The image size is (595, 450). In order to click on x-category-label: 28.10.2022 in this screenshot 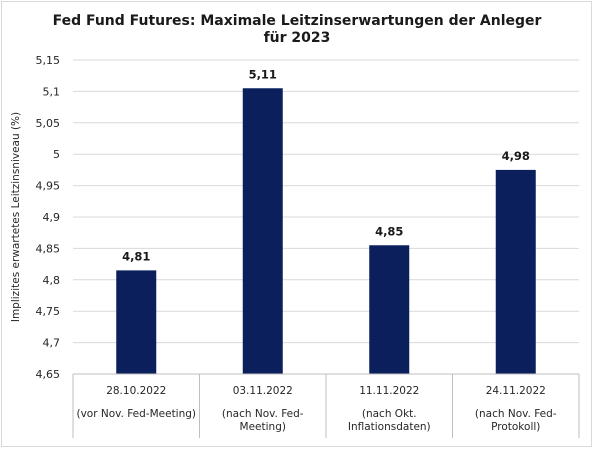, I will do `click(136, 391)`.